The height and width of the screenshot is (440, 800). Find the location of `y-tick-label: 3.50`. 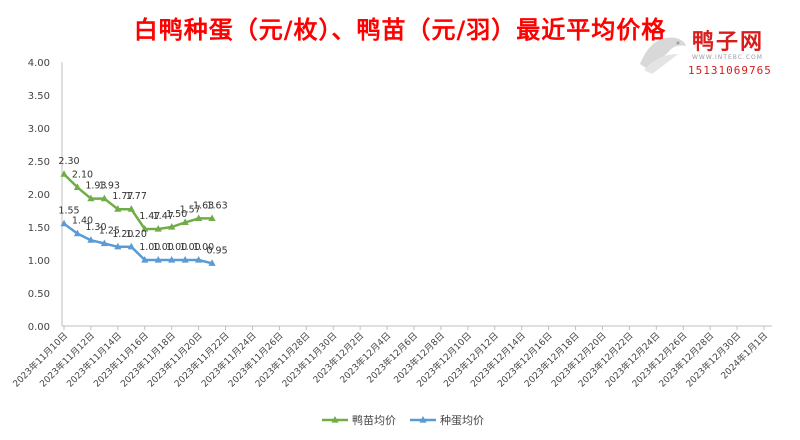

y-tick-label: 3.50 is located at coordinates (39, 96).